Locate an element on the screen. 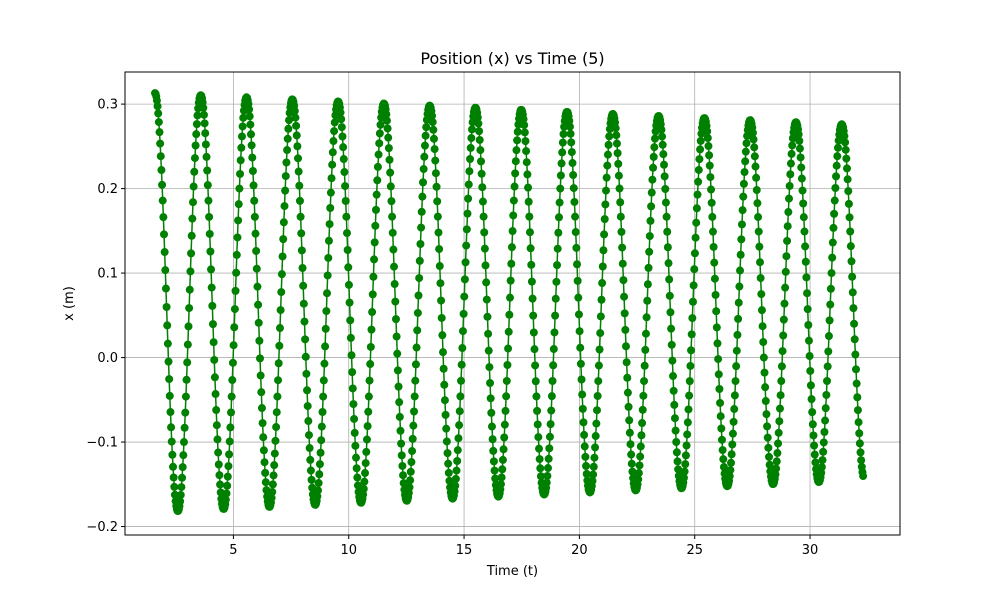 This screenshot has height=604, width=1000. y-axis-label: x (m) is located at coordinates (69, 303).